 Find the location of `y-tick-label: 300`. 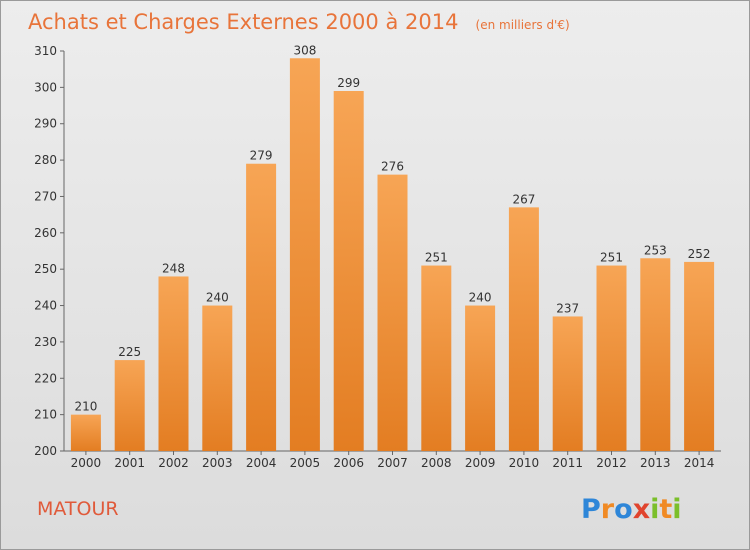

y-tick-label: 300 is located at coordinates (45, 87).